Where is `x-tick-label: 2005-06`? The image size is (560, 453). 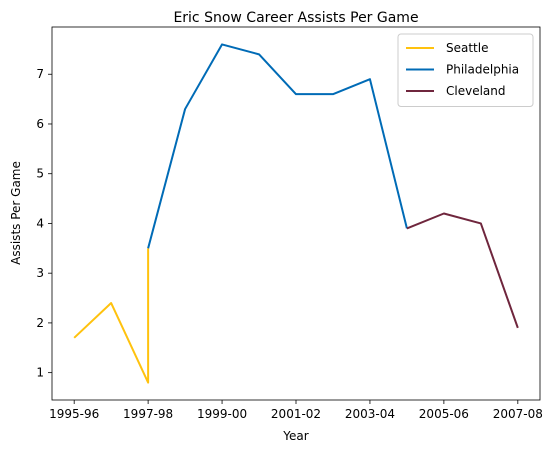 x-tick-label: 2005-06 is located at coordinates (444, 414).